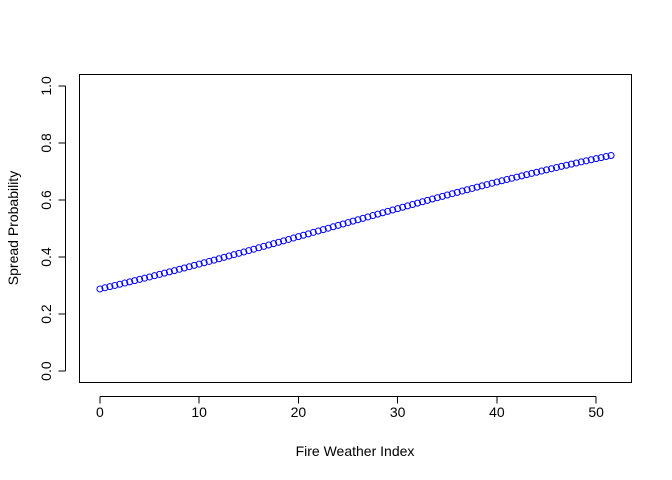 The height and width of the screenshot is (480, 672). I want to click on x-tick-label: 20, so click(299, 412).